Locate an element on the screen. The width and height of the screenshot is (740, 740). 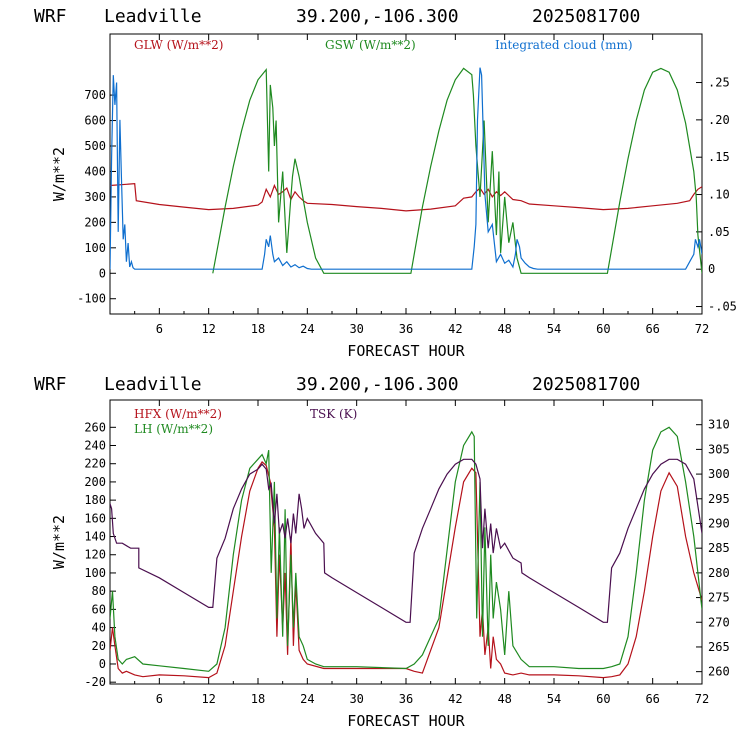
y2-tick-label: 295 is located at coordinates (719, 499).